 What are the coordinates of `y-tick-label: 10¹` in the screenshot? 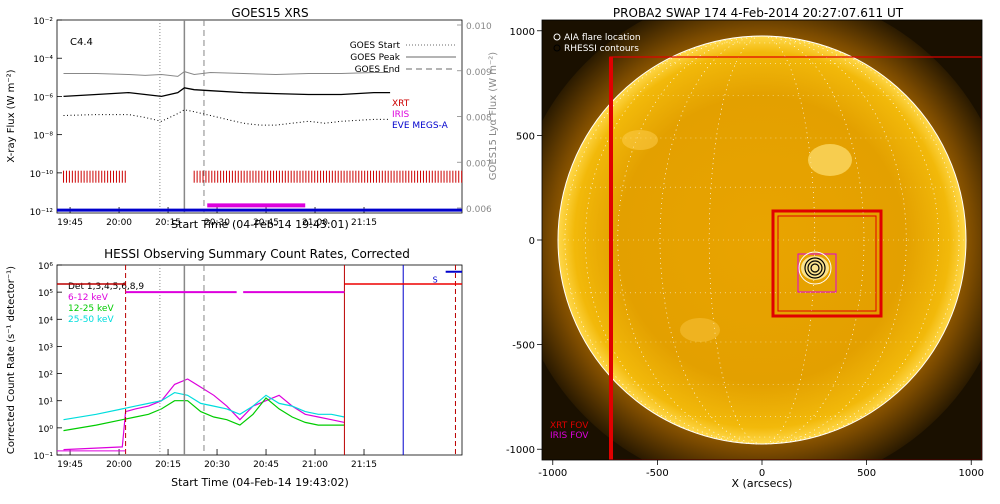 It's located at (45, 403).